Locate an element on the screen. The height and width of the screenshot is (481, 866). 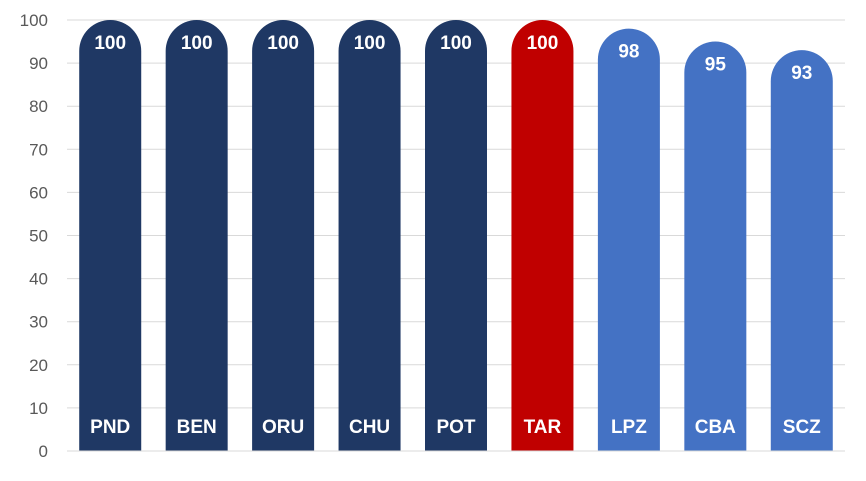
bar-group-pnd: 100 PND is located at coordinates (110, 235).